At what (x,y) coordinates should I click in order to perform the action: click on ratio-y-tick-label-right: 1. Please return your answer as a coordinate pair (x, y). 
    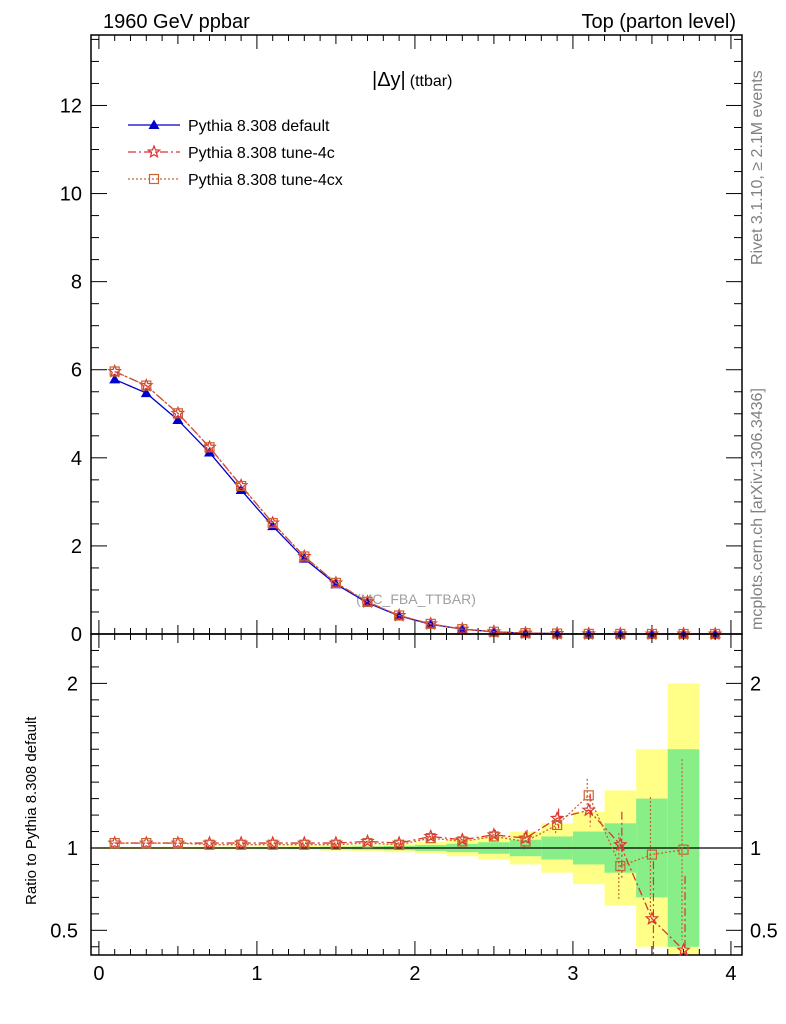
    Looking at the image, I should click on (755, 849).